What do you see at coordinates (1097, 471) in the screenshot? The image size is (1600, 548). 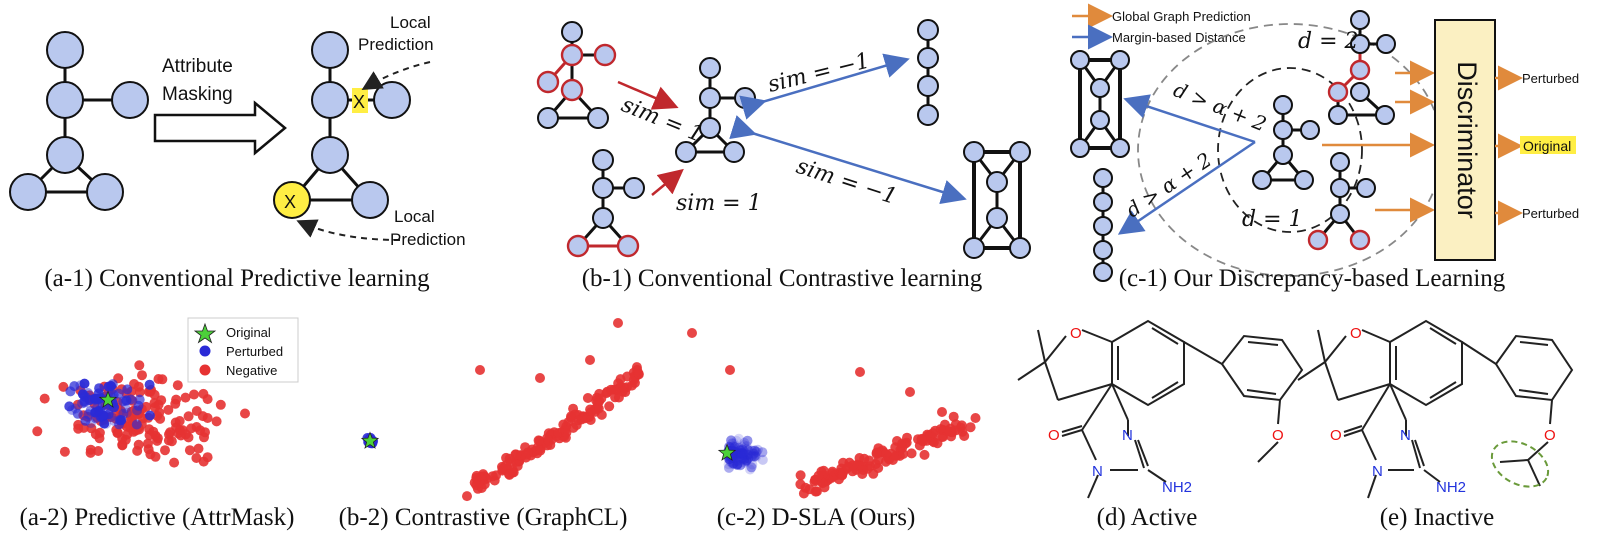 I see `d-atom-n2: N` at bounding box center [1097, 471].